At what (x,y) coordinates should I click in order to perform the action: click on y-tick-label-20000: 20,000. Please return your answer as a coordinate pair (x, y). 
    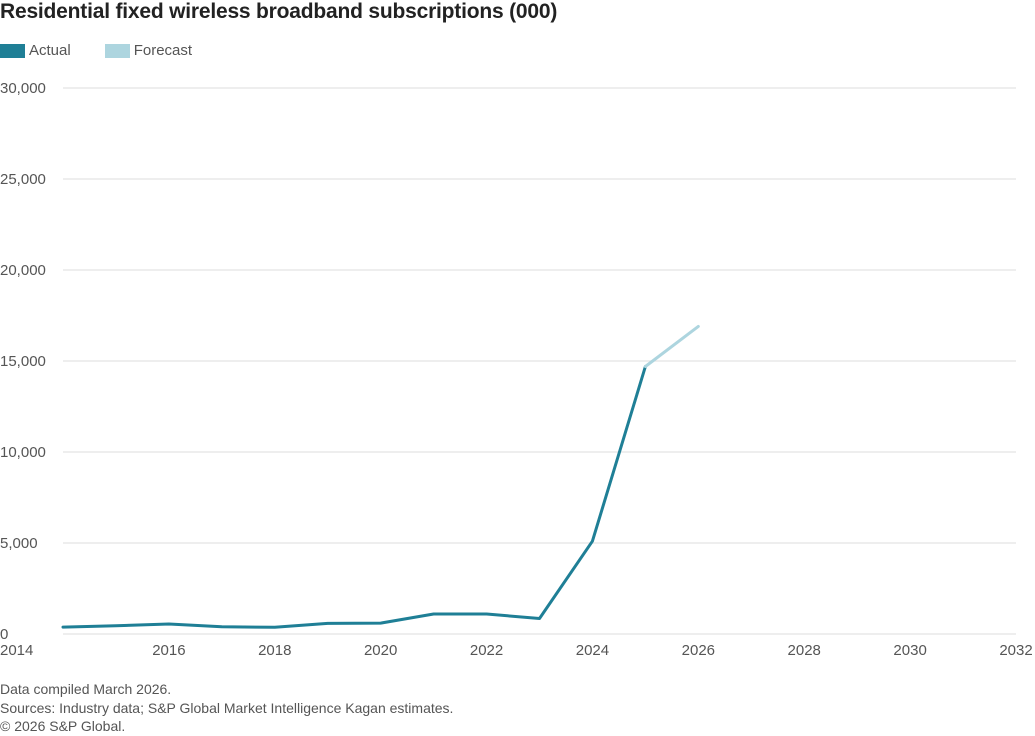
    Looking at the image, I should click on (23, 270).